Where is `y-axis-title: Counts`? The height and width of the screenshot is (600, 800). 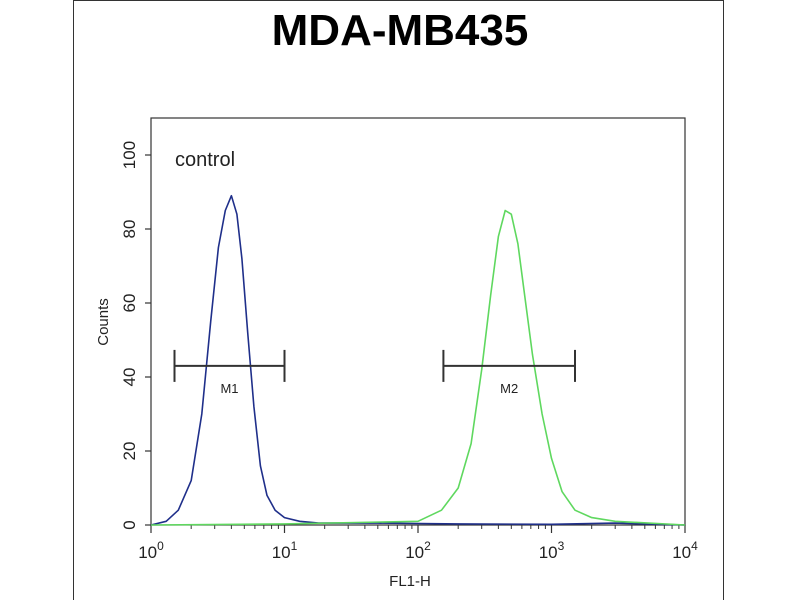 y-axis-title: Counts is located at coordinates (103, 322).